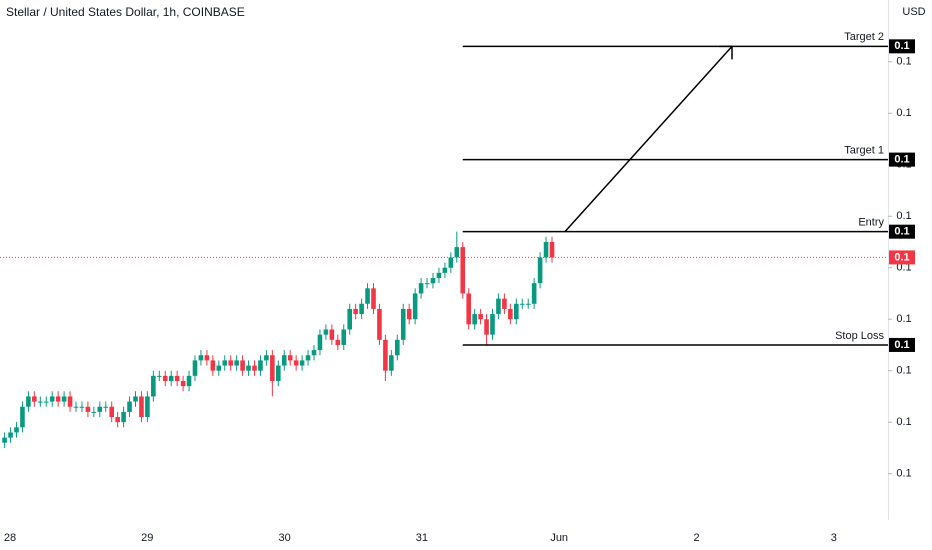 Image resolution: width=932 pixels, height=550 pixels. I want to click on projection-arrow, so click(648, 139).